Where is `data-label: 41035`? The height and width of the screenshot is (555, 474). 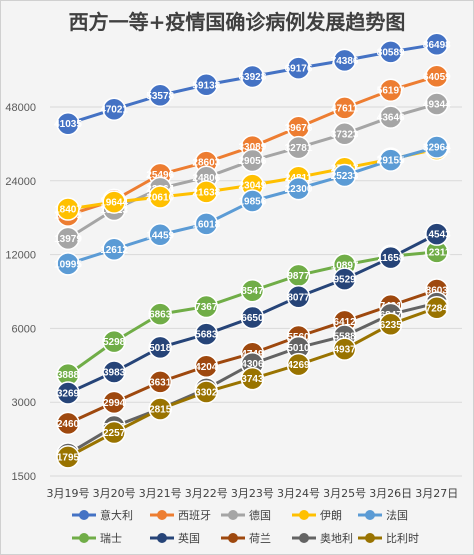
data-label: 41035 is located at coordinates (68, 124).